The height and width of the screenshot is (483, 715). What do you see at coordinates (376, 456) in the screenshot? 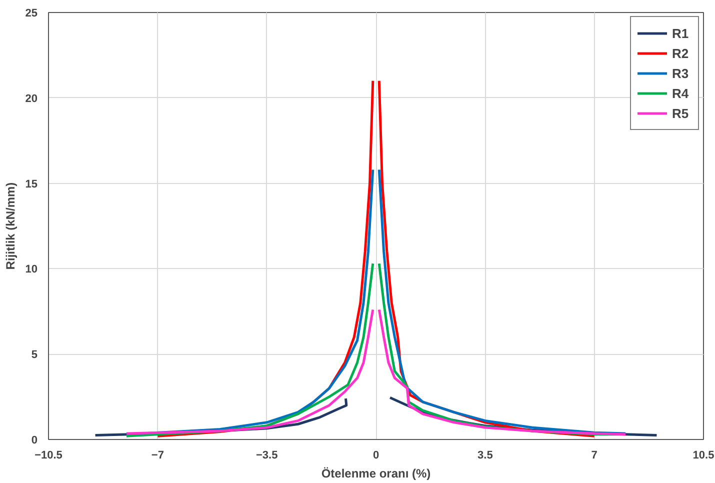
I see `x-tick-label: 0` at bounding box center [376, 456].